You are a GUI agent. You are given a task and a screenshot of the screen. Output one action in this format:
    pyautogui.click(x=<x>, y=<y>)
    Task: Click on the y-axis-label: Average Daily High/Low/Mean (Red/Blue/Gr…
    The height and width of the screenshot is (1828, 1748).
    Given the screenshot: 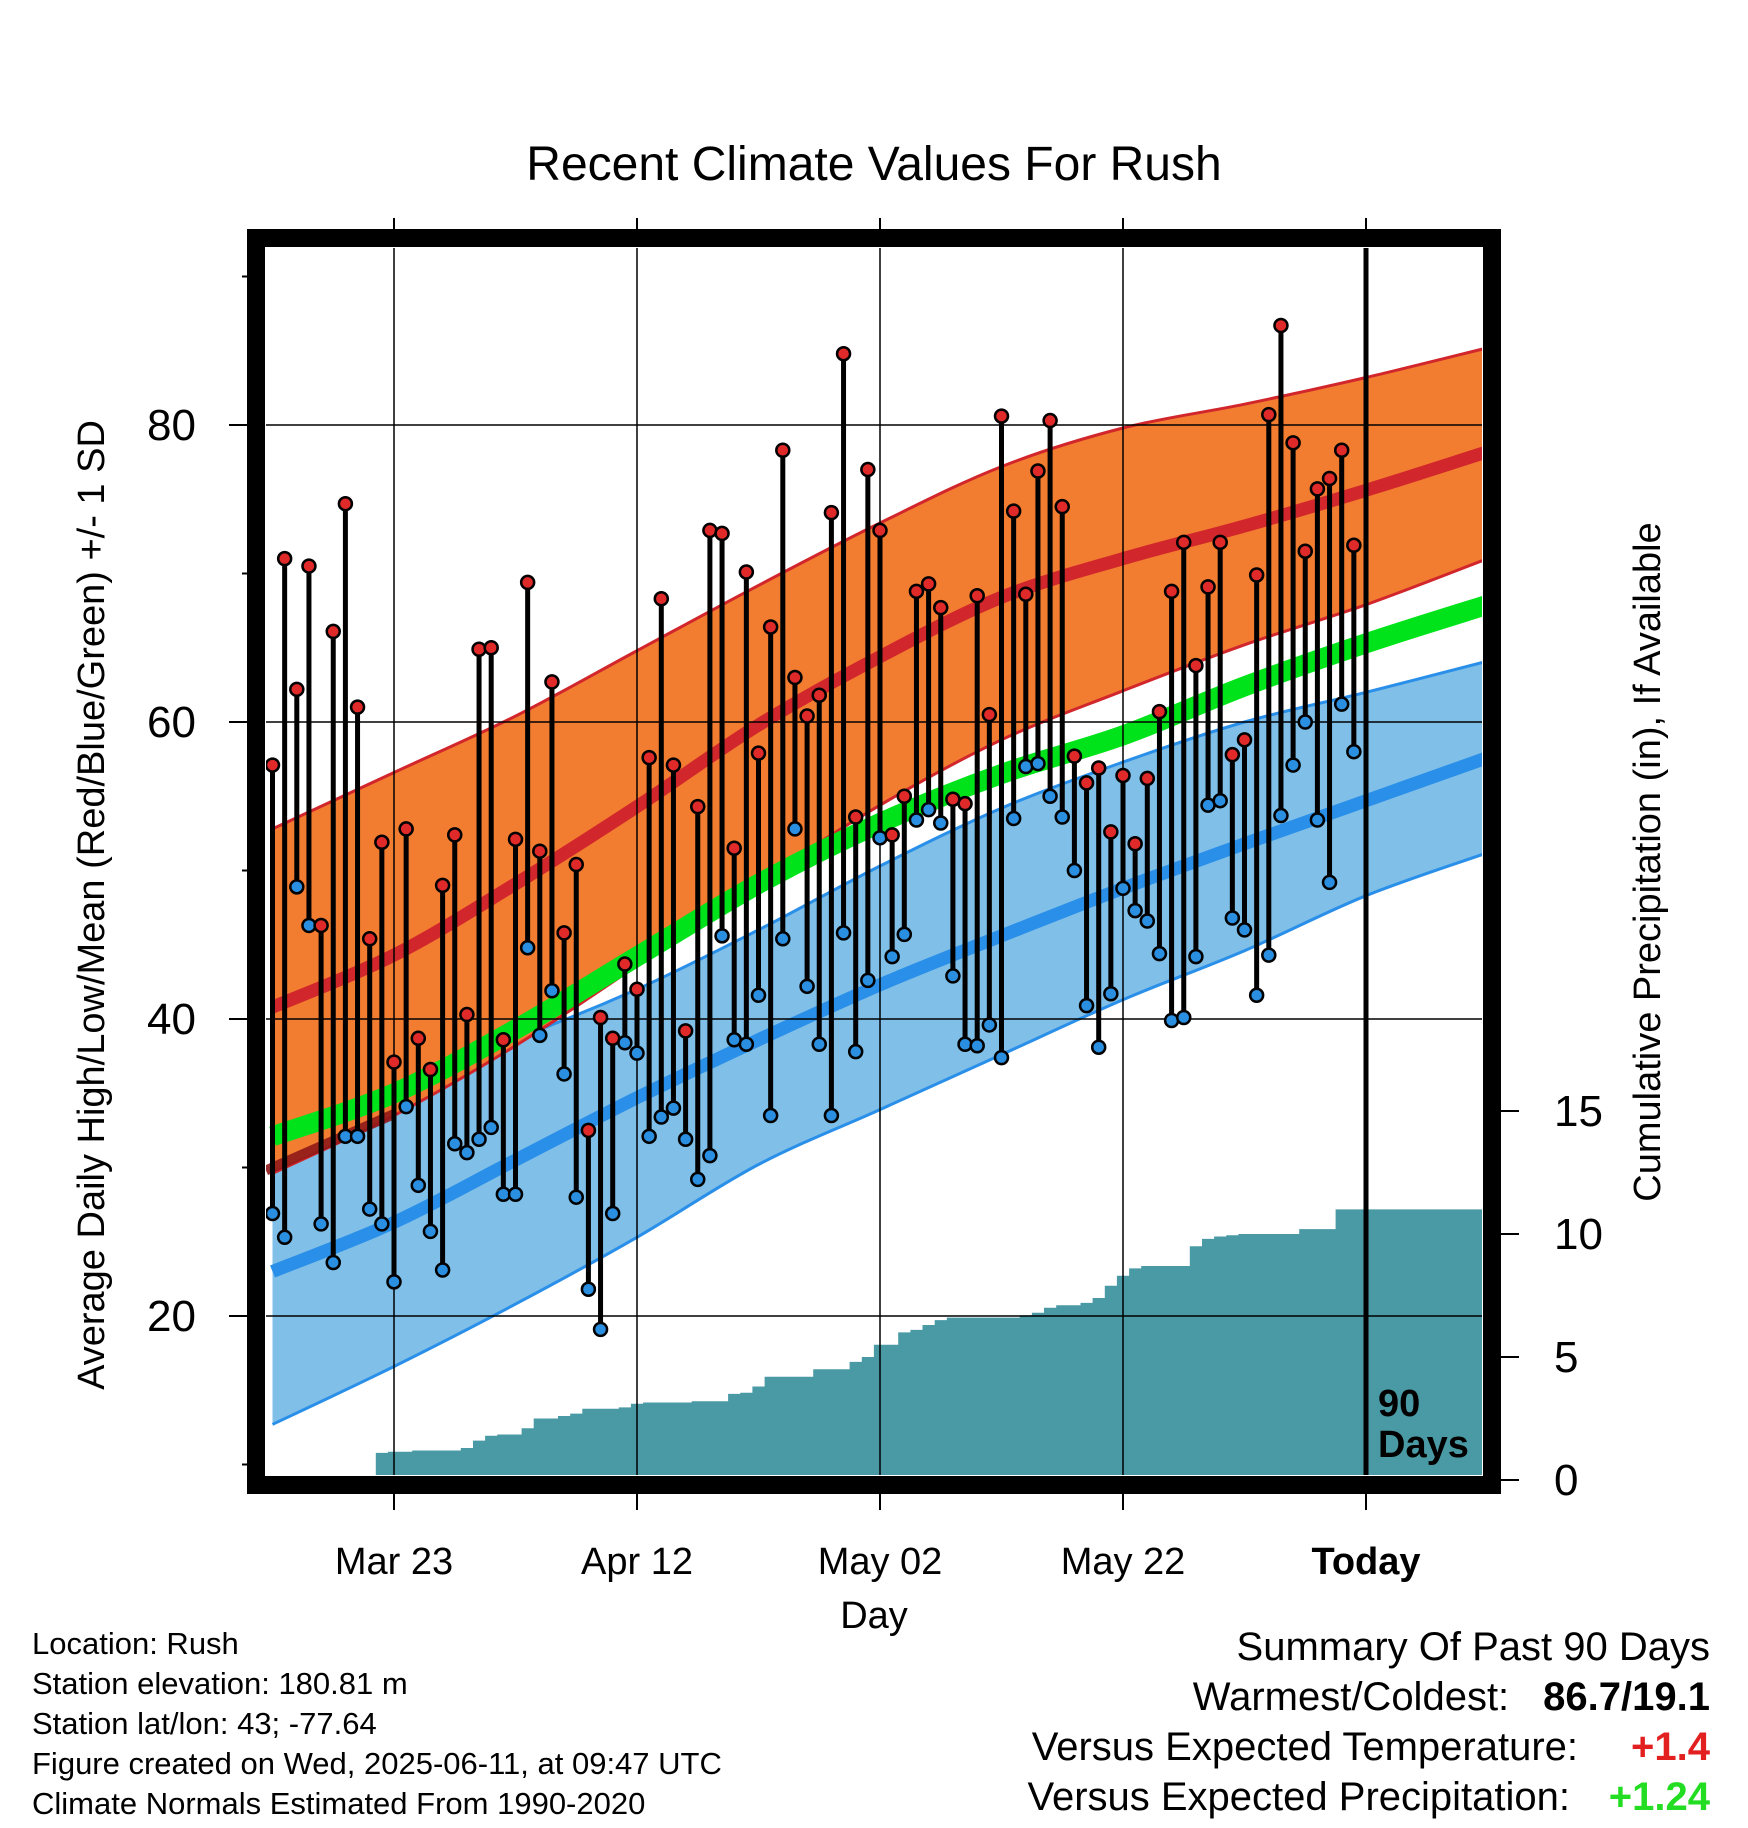 What is the action you would take?
    pyautogui.click(x=92, y=905)
    